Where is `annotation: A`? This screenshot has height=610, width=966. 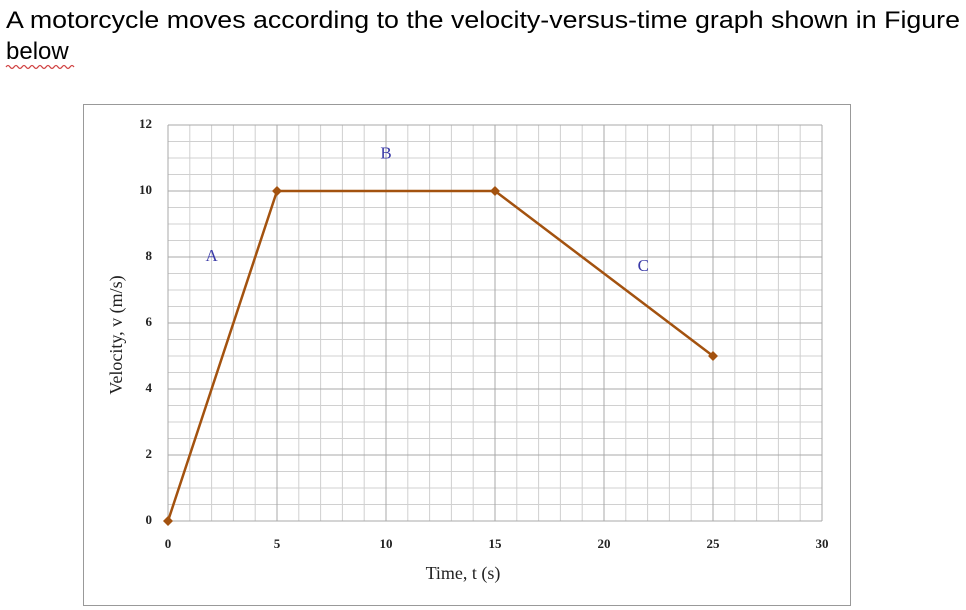
annotation: A is located at coordinates (211, 255).